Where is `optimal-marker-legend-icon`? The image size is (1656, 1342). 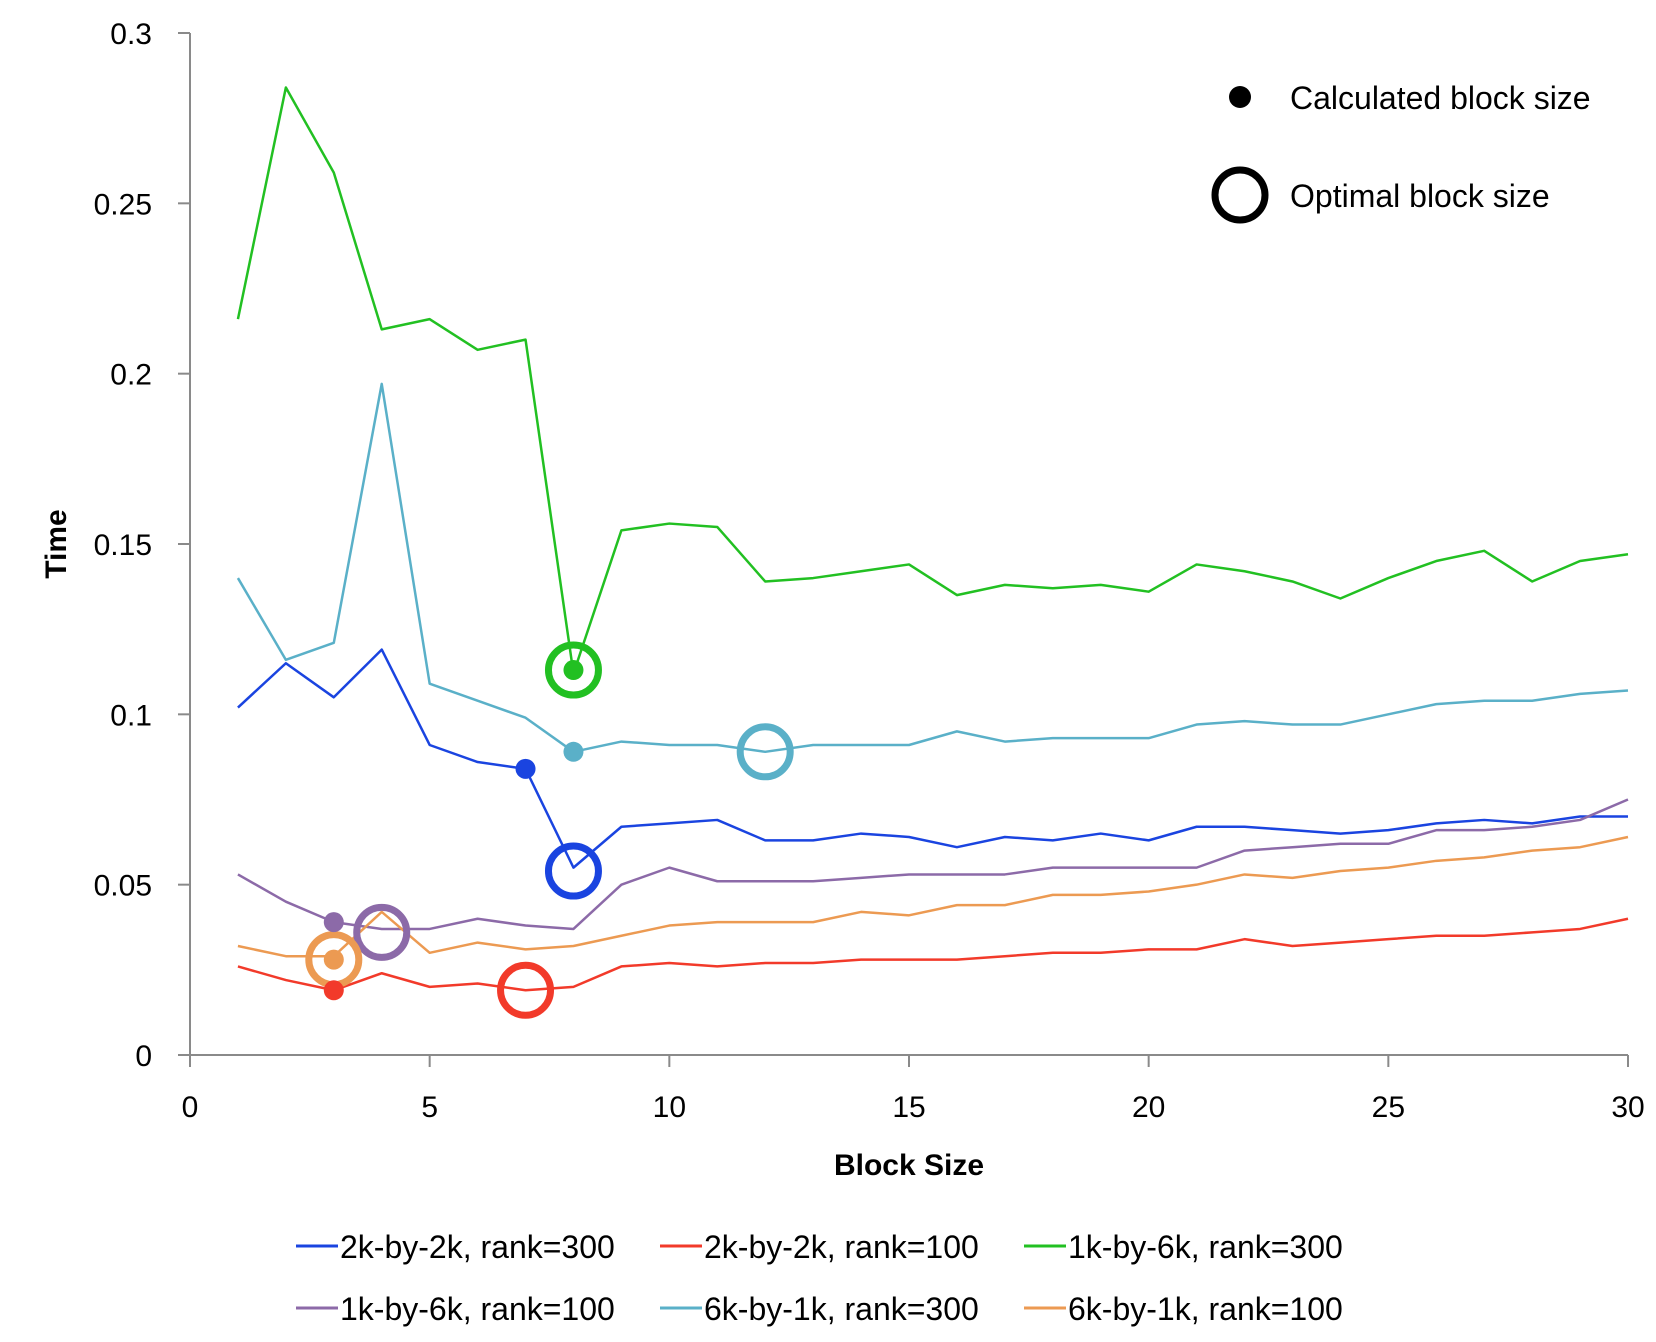
optimal-marker-legend-icon is located at coordinates (1240, 195).